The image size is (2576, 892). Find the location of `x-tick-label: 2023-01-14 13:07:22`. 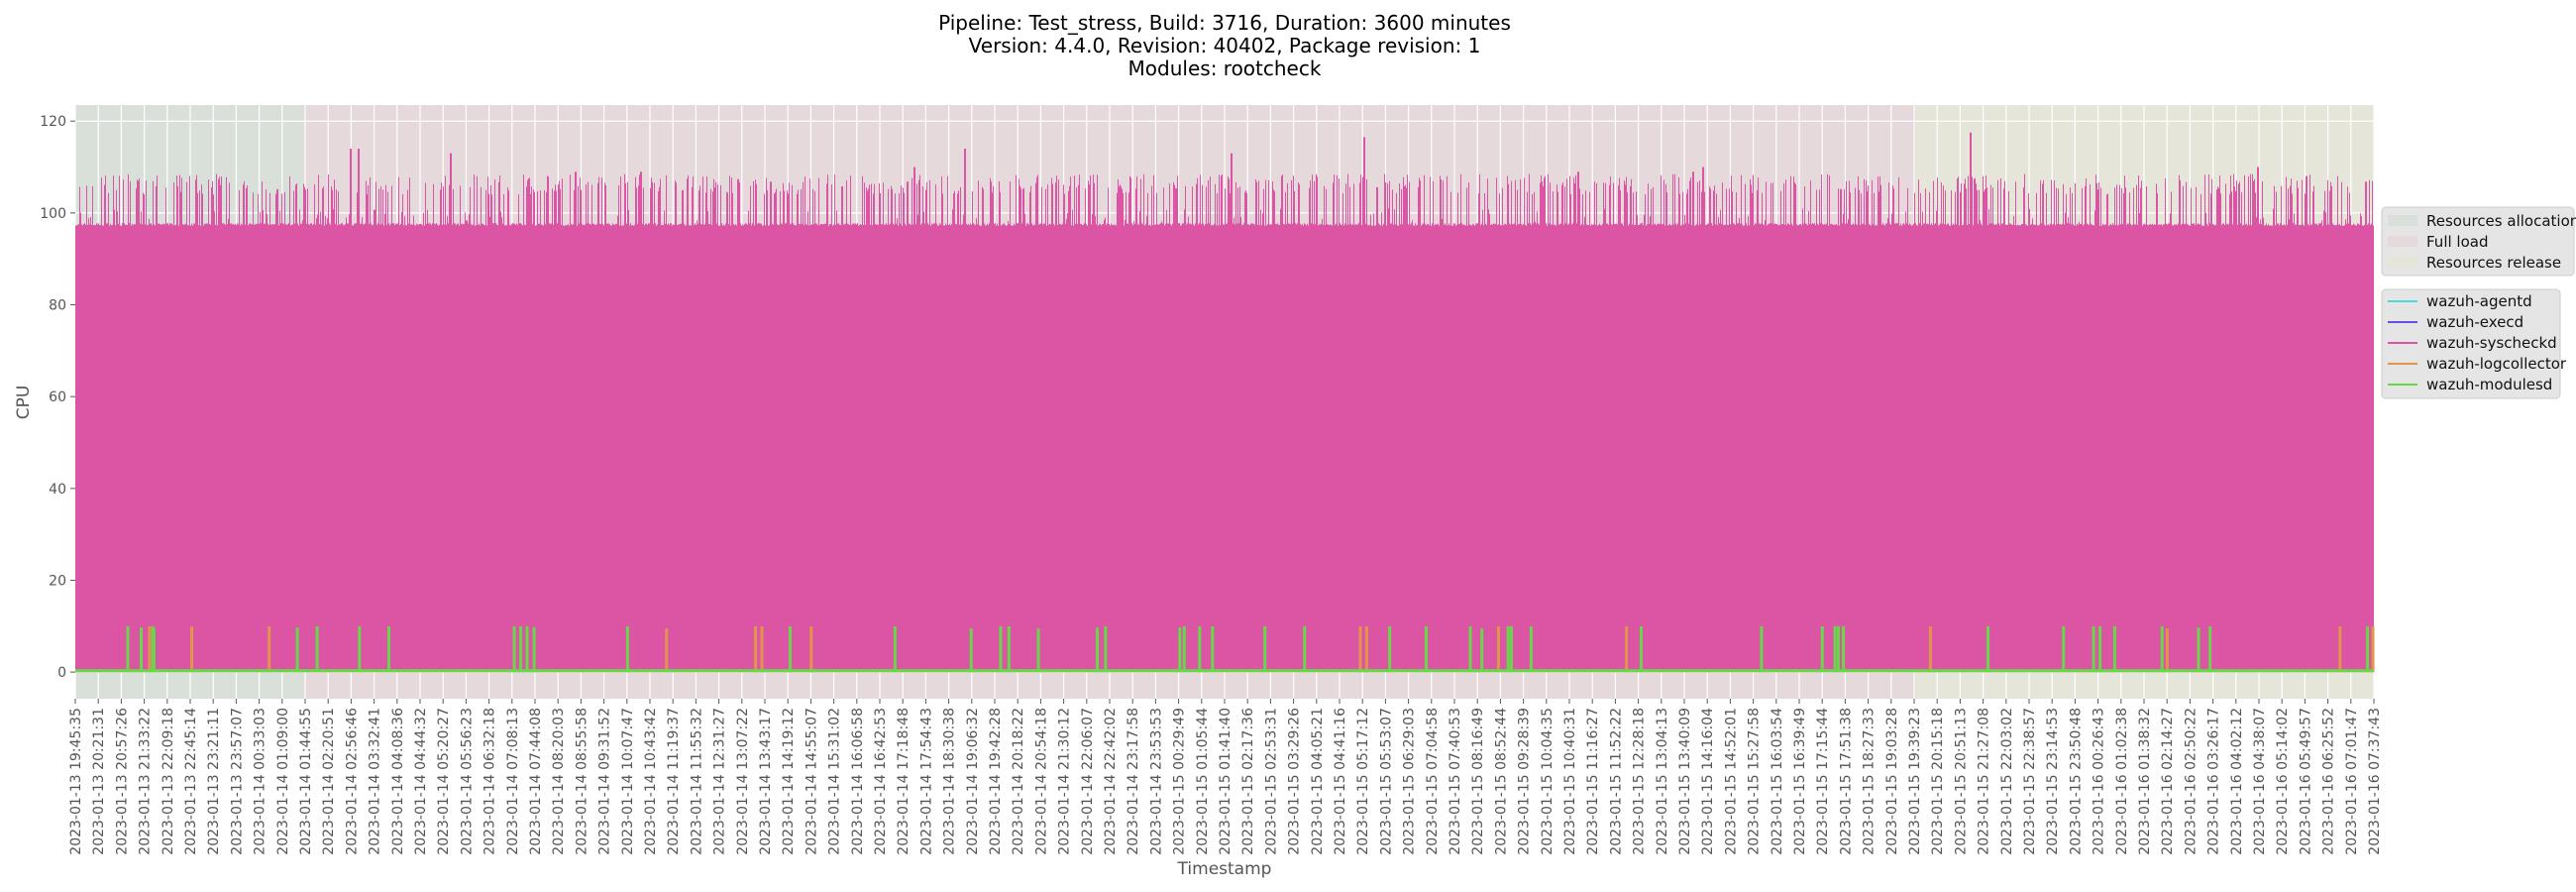

x-tick-label: 2023-01-14 13:07:22 is located at coordinates (743, 782).